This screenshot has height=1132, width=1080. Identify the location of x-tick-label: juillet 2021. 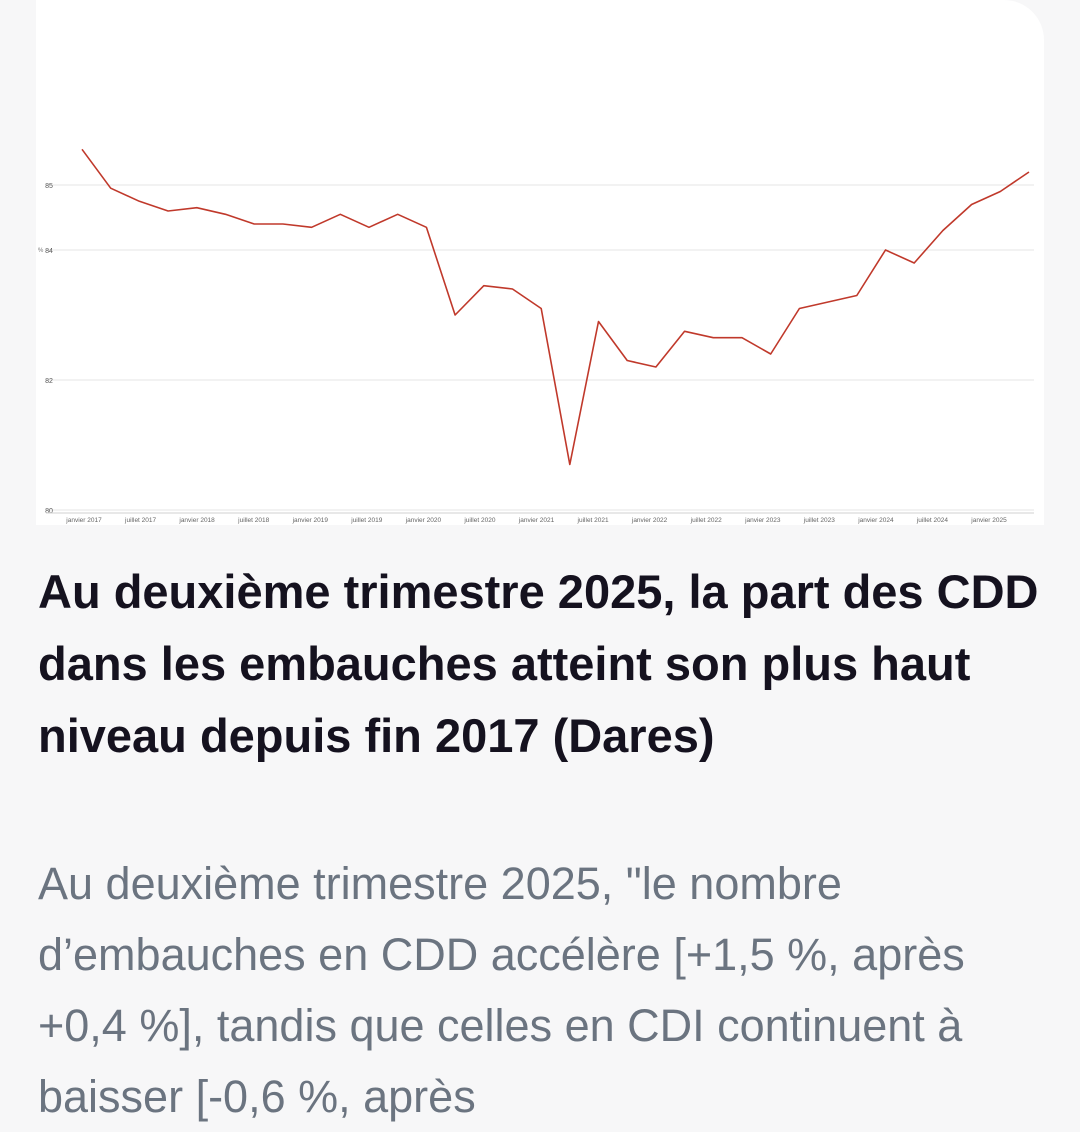
(593, 520).